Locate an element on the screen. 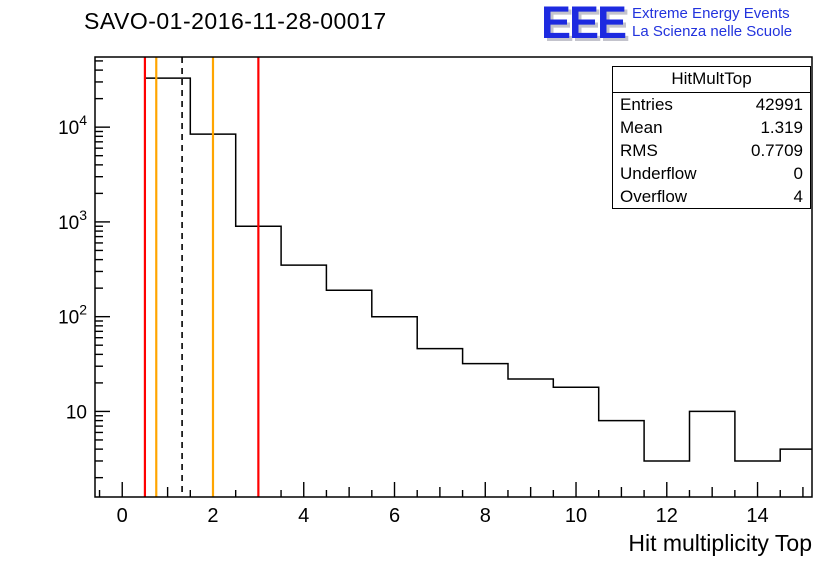  stats-value: 0 is located at coordinates (798, 173).